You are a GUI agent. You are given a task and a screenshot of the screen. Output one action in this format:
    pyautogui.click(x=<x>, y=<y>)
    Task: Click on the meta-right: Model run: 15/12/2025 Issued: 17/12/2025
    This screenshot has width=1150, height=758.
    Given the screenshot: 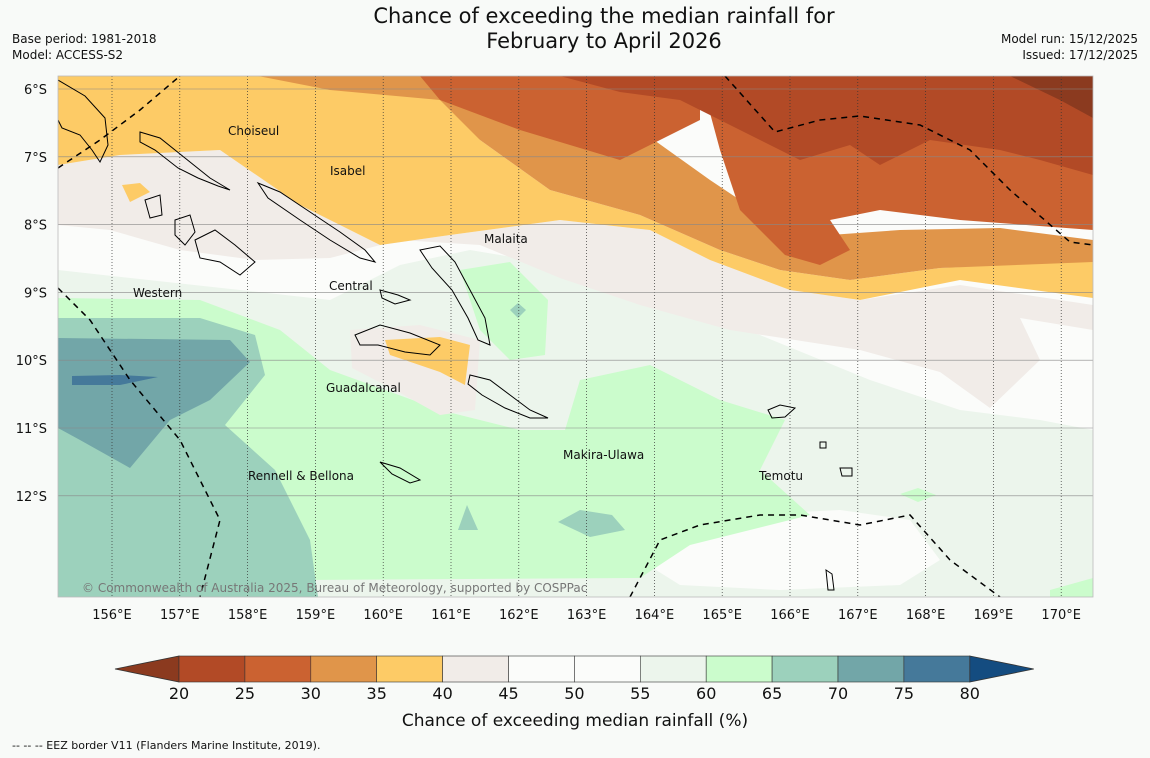 What is the action you would take?
    pyautogui.click(x=1069, y=47)
    